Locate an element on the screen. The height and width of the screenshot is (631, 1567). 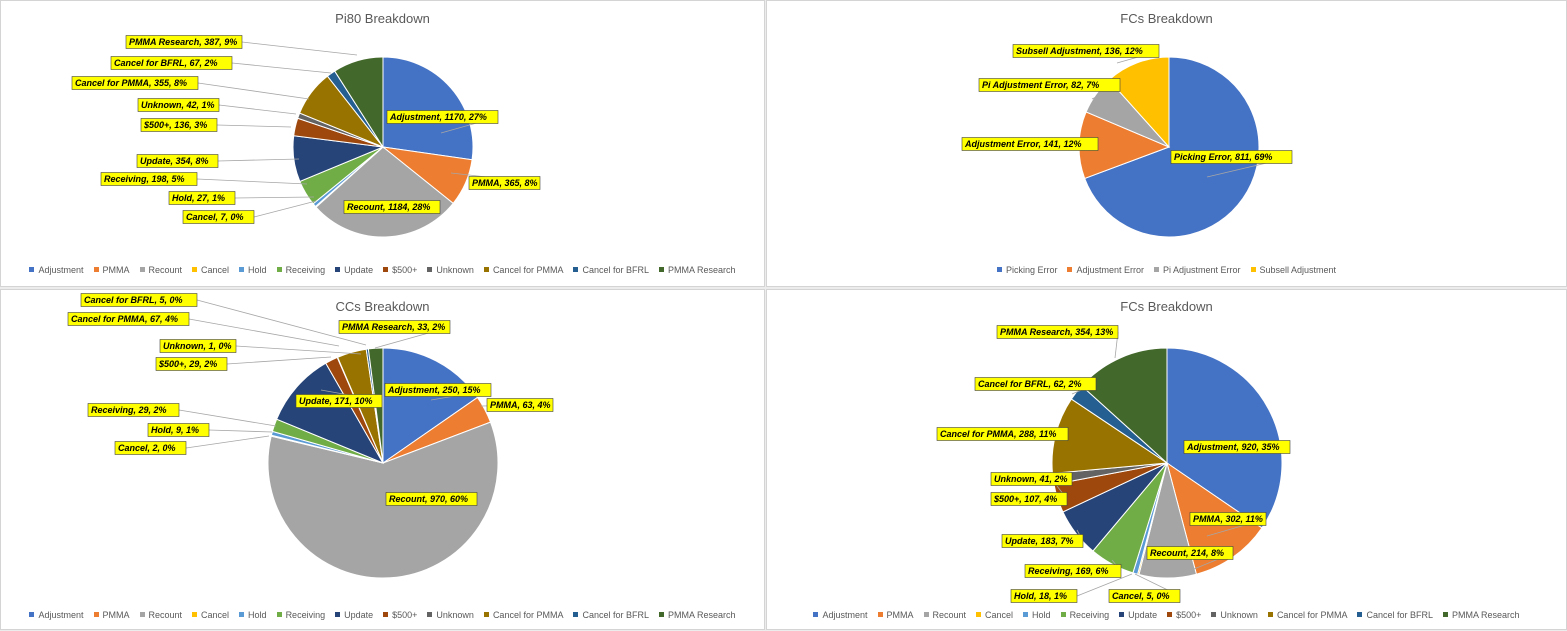
data-label-pmma-research: PMMA Research, 33, 2% is located at coordinates (393, 327).